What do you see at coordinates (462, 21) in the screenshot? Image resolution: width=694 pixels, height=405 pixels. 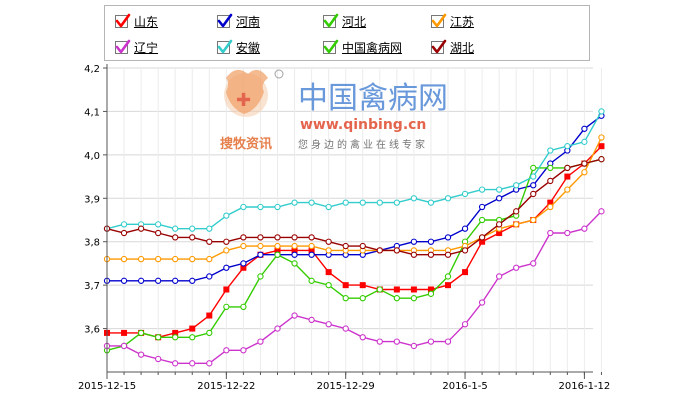 I see `legend-label: 江苏` at bounding box center [462, 21].